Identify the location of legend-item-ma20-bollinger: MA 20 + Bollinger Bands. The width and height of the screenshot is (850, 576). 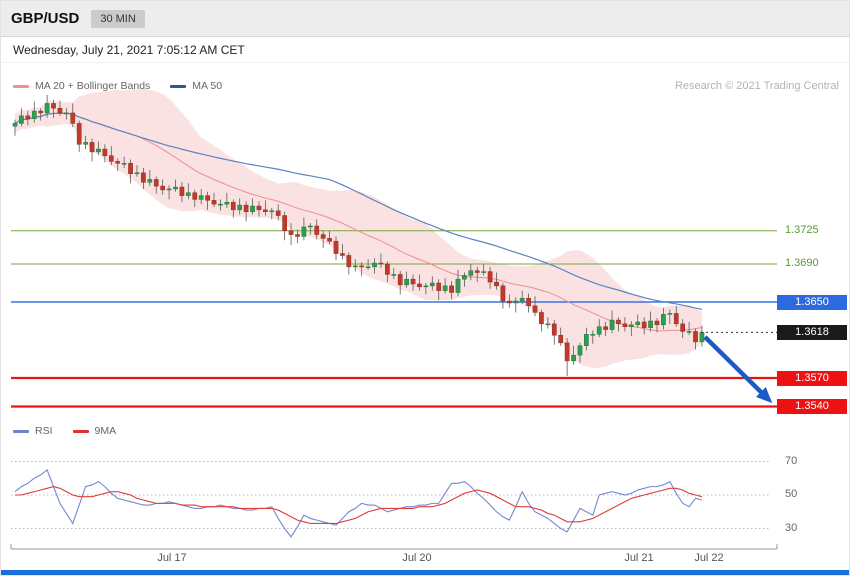
(81, 86).